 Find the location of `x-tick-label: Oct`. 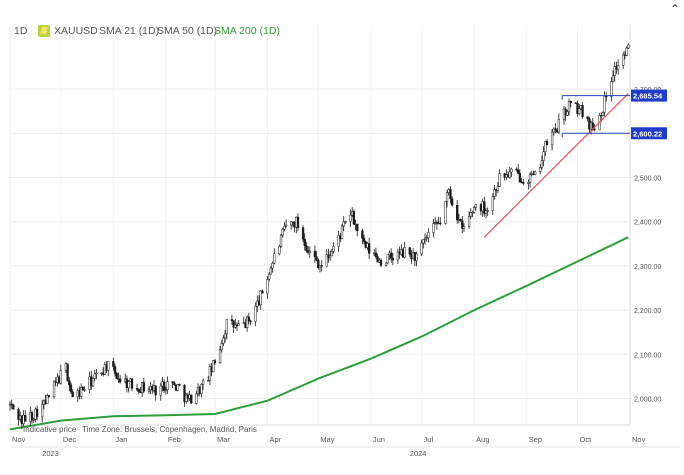

x-tick-label: Oct is located at coordinates (585, 439).